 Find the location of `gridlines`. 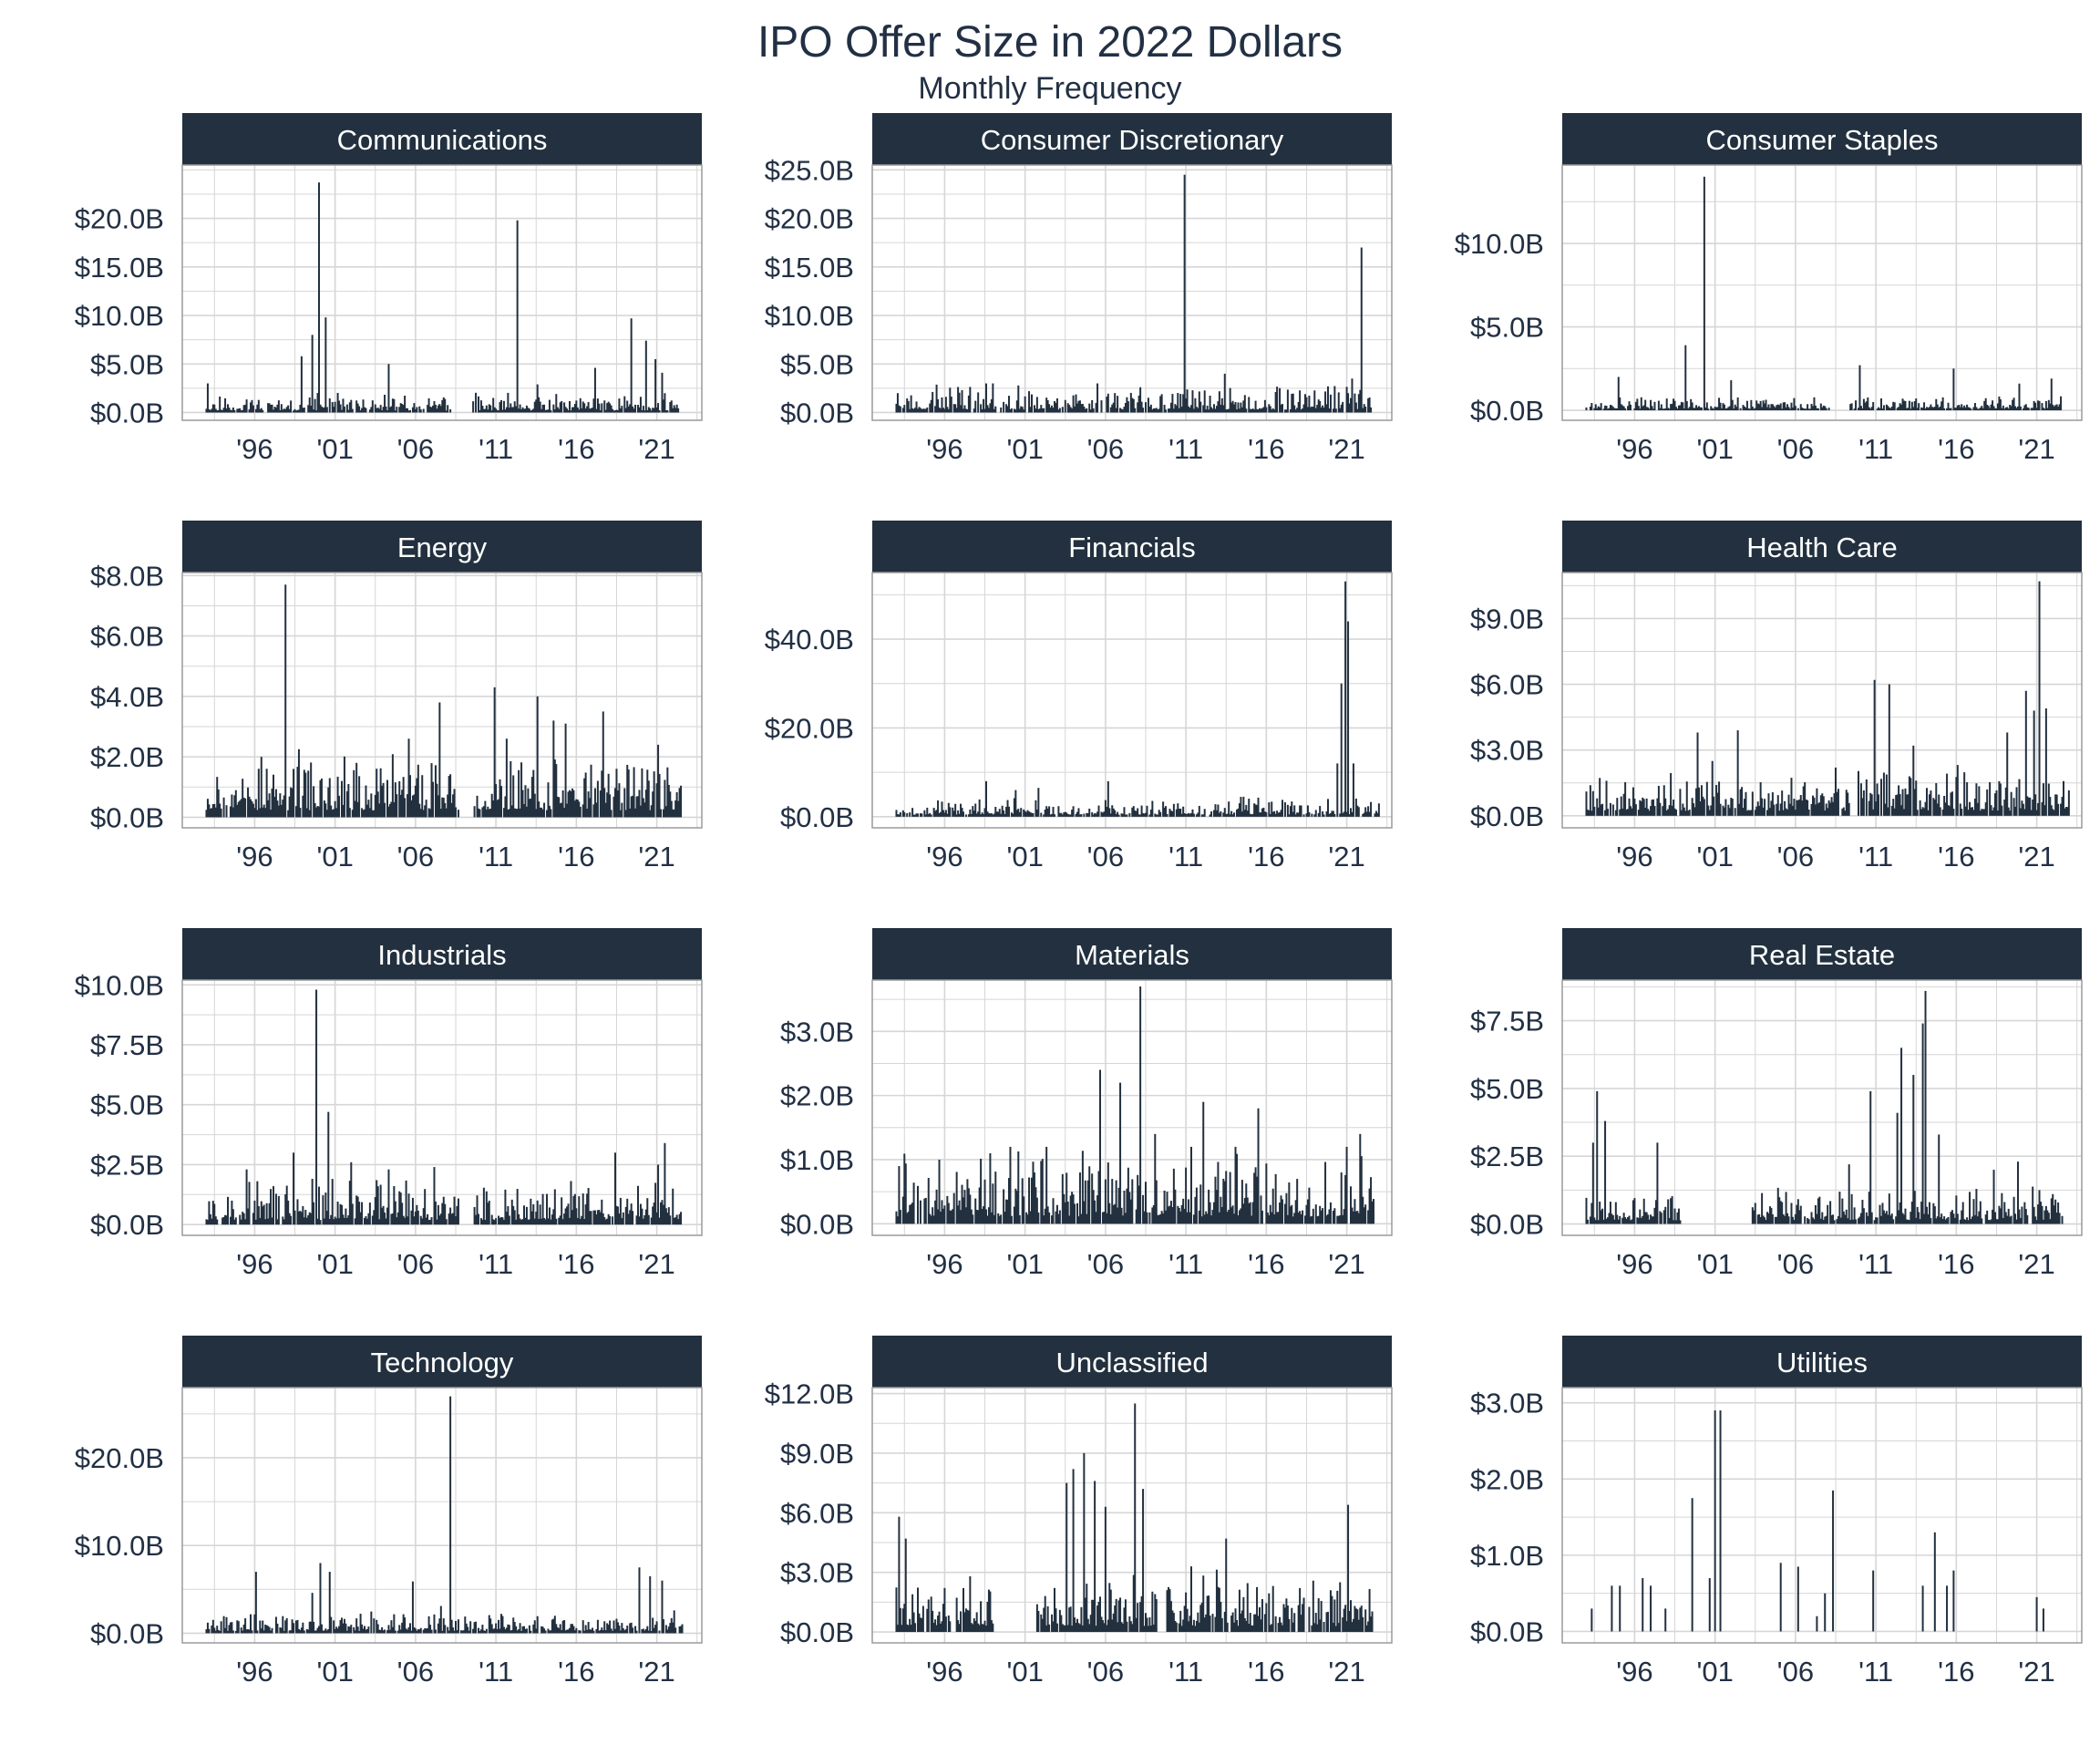

gridlines is located at coordinates (1132, 700).